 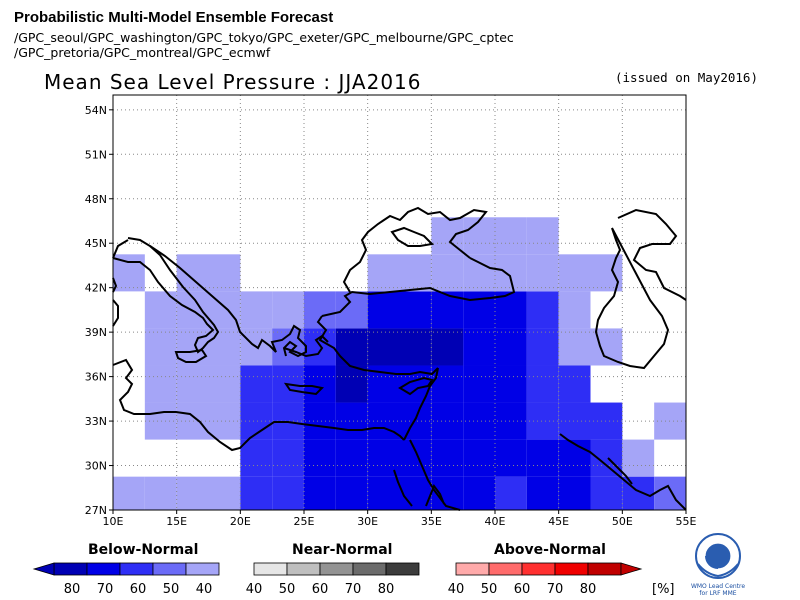 What do you see at coordinates (522, 589) in the screenshot?
I see `legend-label-above: 60` at bounding box center [522, 589].